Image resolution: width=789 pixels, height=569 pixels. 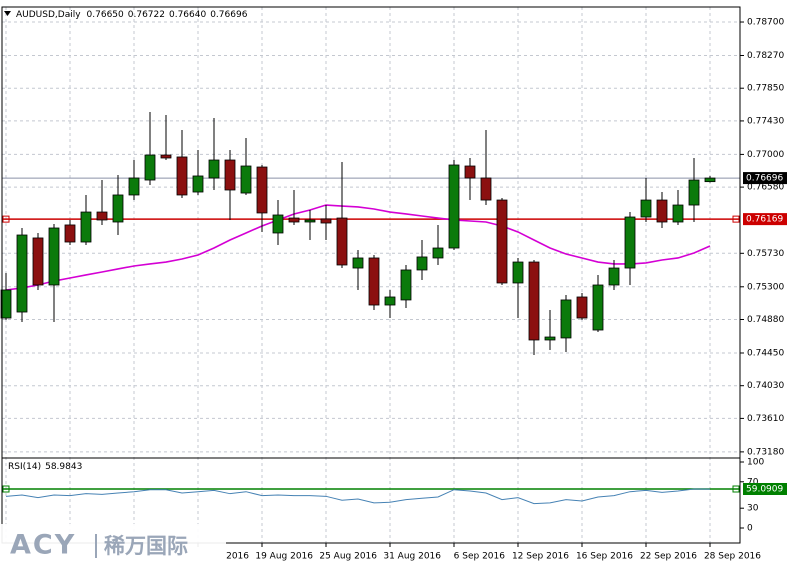 What do you see at coordinates (146, 15) in the screenshot?
I see `high-label: 0.76722` at bounding box center [146, 15].